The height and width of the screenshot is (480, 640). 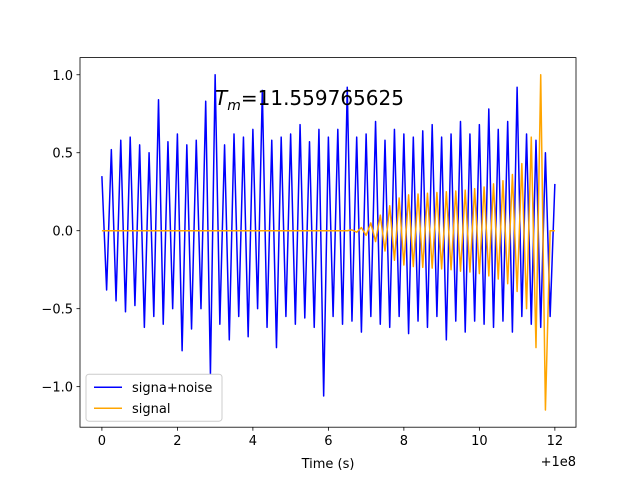 I want to click on legend-box, so click(x=154, y=397).